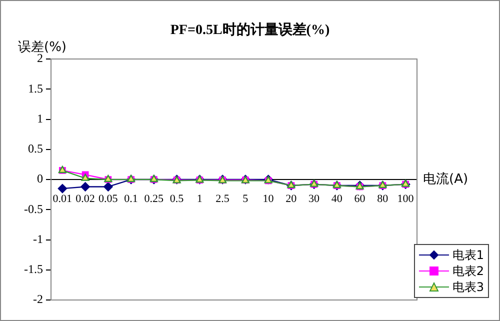 This screenshot has height=321, width=500. Describe the element at coordinates (154, 198) in the screenshot. I see `x-tick-label: 0.25` at that location.